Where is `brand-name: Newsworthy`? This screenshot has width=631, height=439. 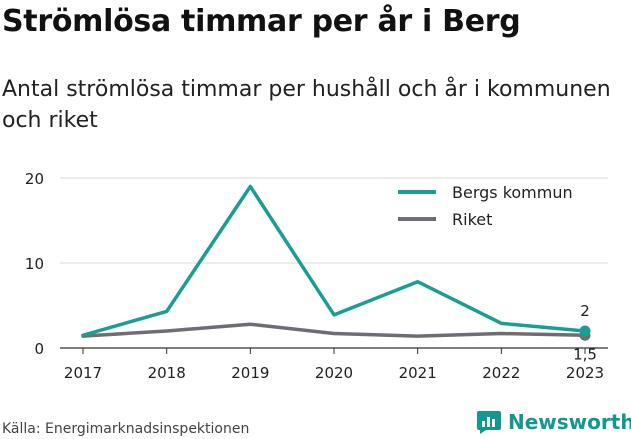 brand-name: Newsworthy is located at coordinates (569, 422).